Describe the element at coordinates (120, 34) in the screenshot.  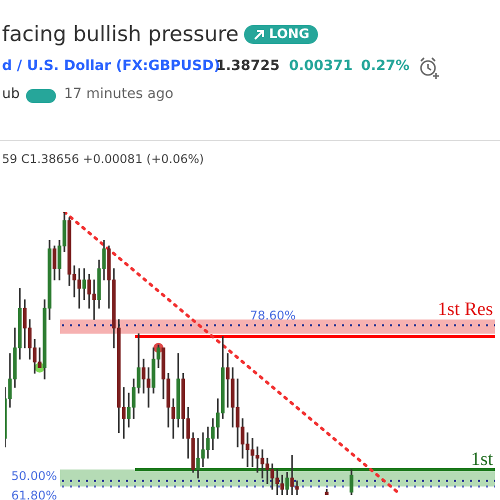
I see `chart-title: facing bullish pressure` at that location.